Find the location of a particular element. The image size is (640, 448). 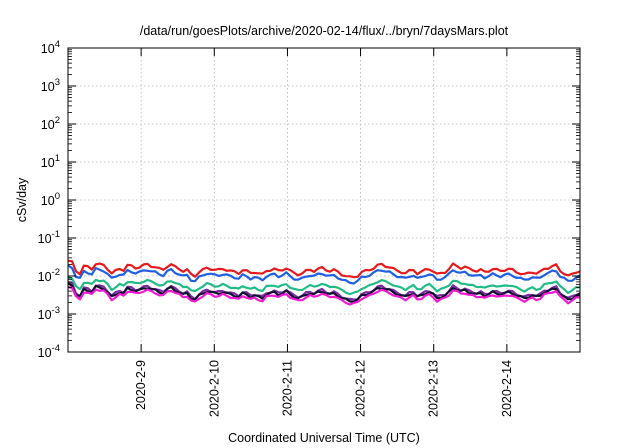

x-tick-label: 2020-2-11 is located at coordinates (287, 388).